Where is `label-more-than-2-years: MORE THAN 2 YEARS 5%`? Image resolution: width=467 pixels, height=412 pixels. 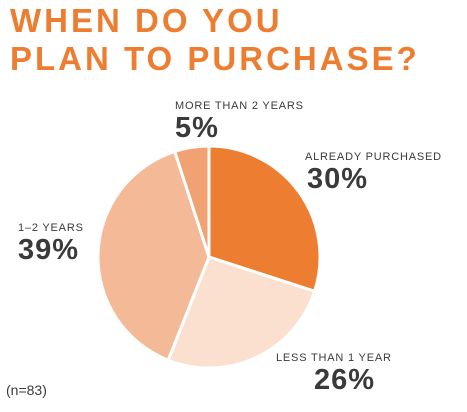
label-more-than-2-years: MORE THAN 2 YEARS 5% is located at coordinates (239, 122).